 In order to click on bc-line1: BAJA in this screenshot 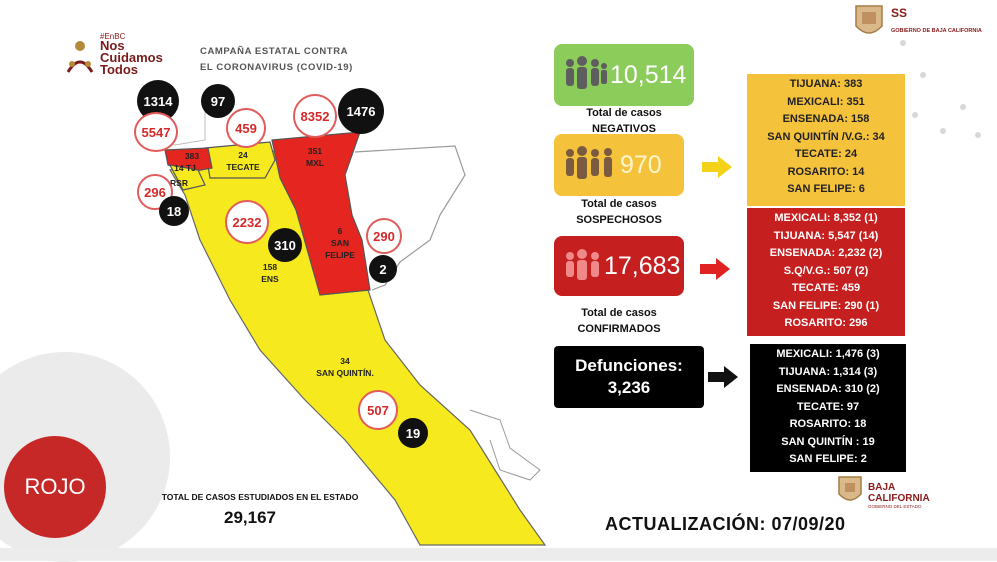, I will do `click(882, 487)`.